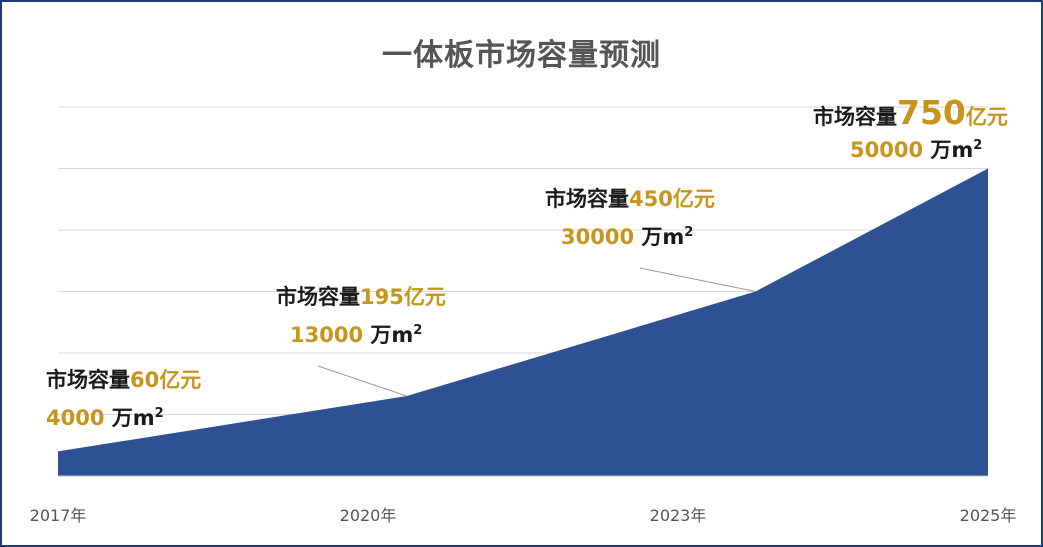 The image size is (1043, 547). What do you see at coordinates (123, 399) in the screenshot?
I see `data-label-2017: 市场容量60亿元 4000 万m2` at bounding box center [123, 399].